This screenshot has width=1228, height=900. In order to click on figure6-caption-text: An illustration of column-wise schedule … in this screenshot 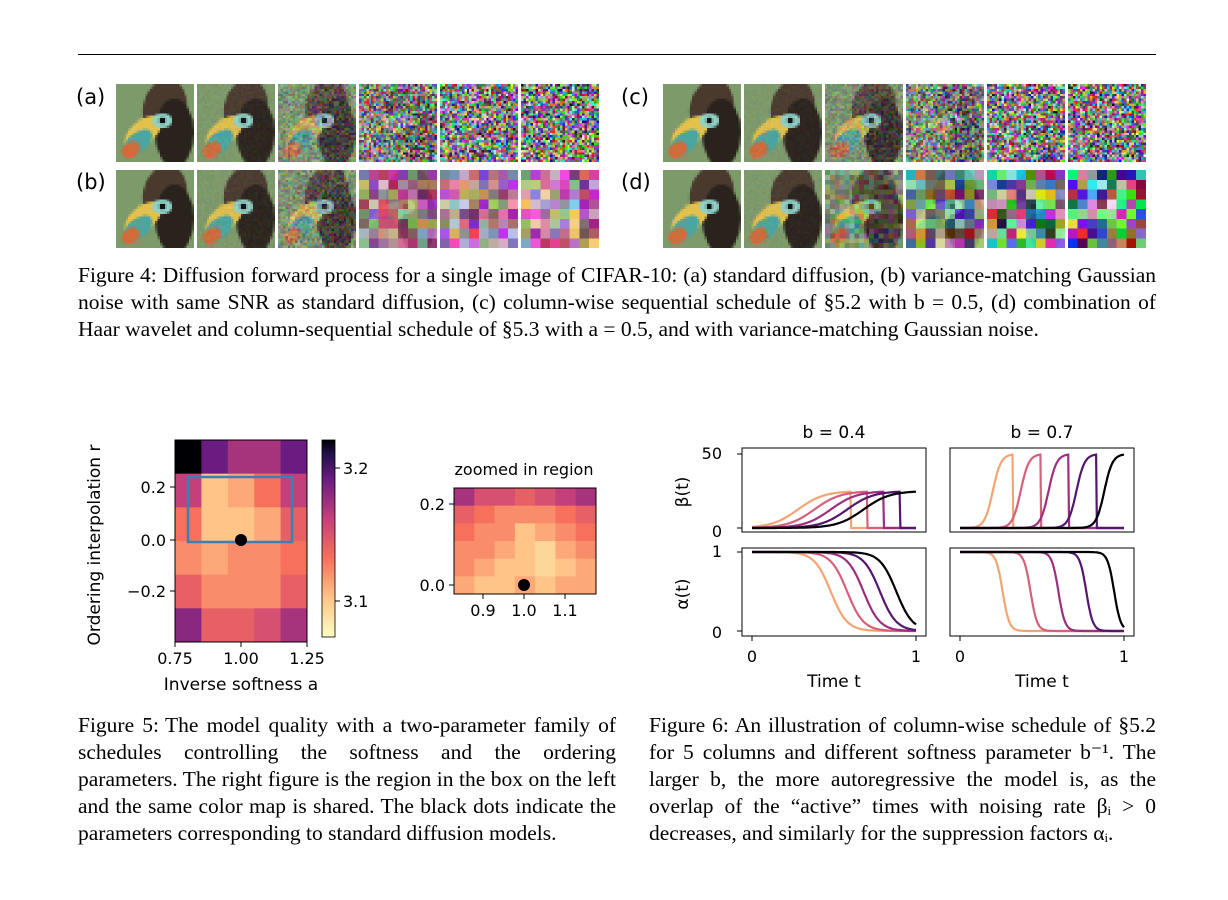, I will do `click(902, 779)`.